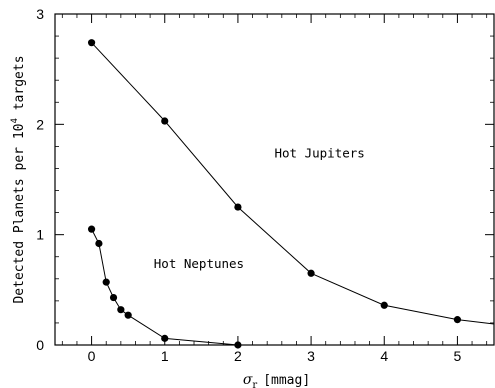  I want to click on x-tick-label: 1, so click(165, 356).